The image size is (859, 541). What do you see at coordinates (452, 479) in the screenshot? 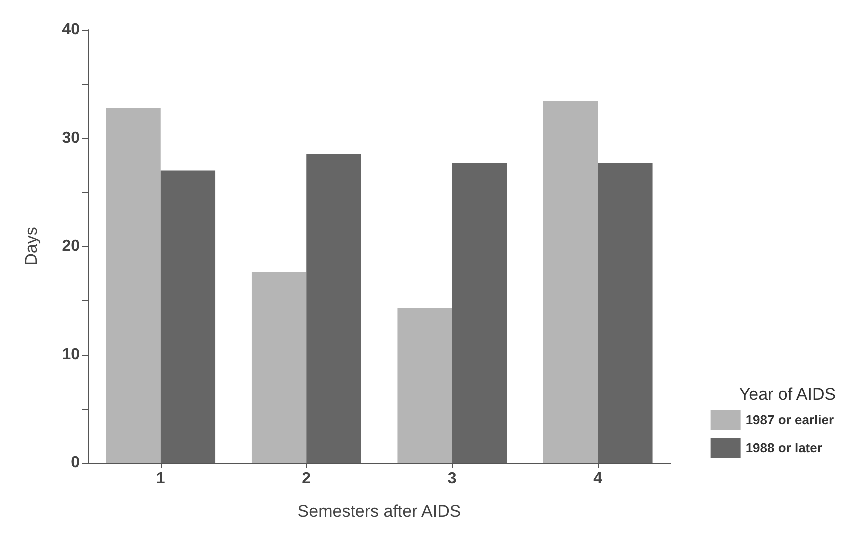
I see `x-tick-label: 3` at bounding box center [452, 479].